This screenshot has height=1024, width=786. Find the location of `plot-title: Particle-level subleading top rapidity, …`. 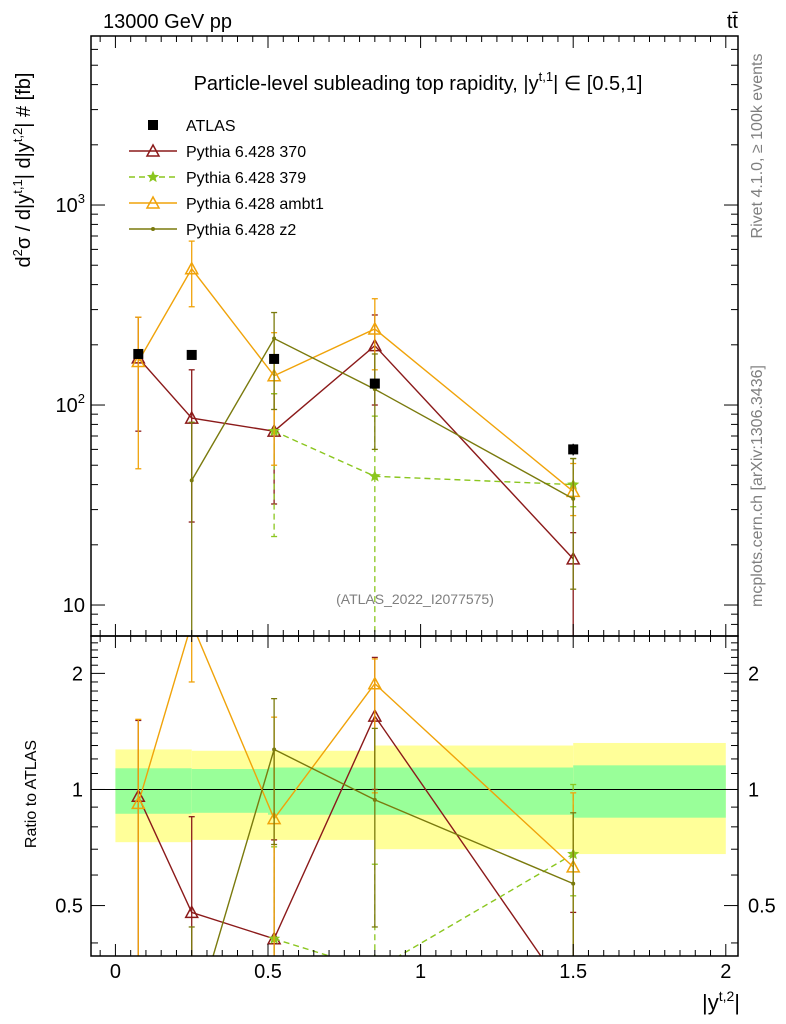

plot-title: Particle-level subleading top rapidity, … is located at coordinates (418, 82).